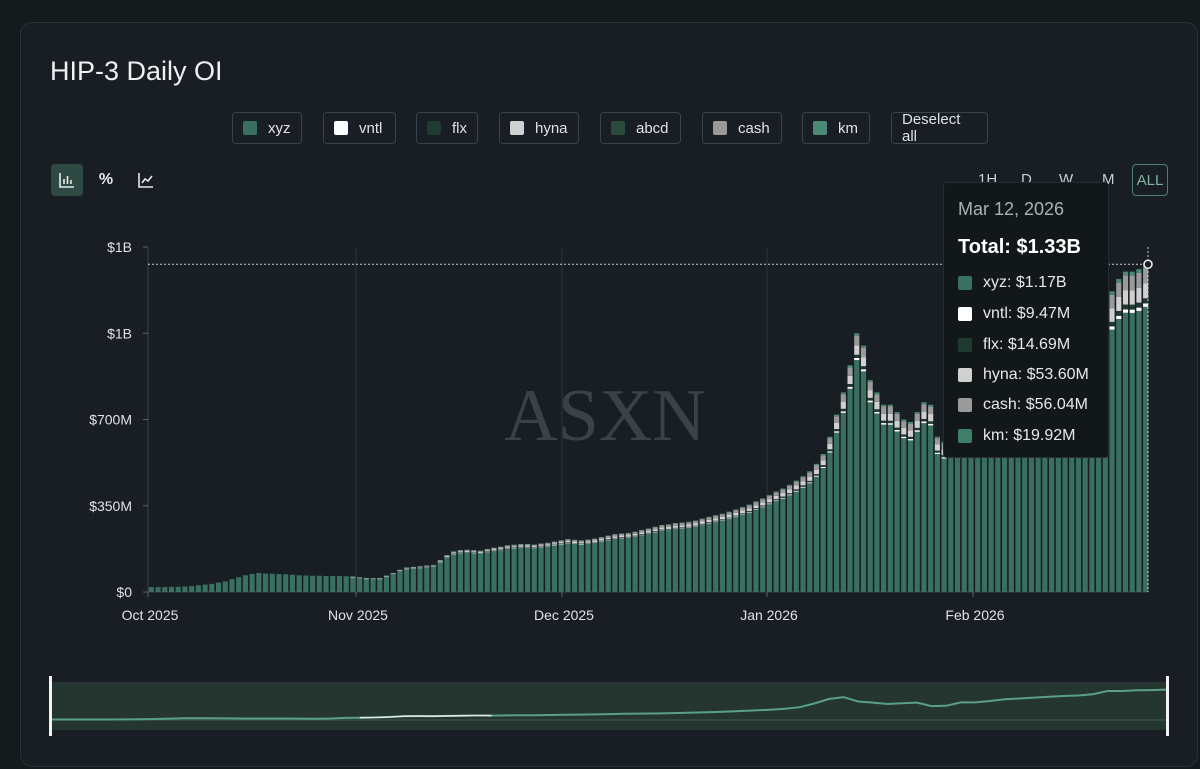 The image size is (1200, 769). Describe the element at coordinates (124, 592) in the screenshot. I see `y-tick-label: $0` at that location.